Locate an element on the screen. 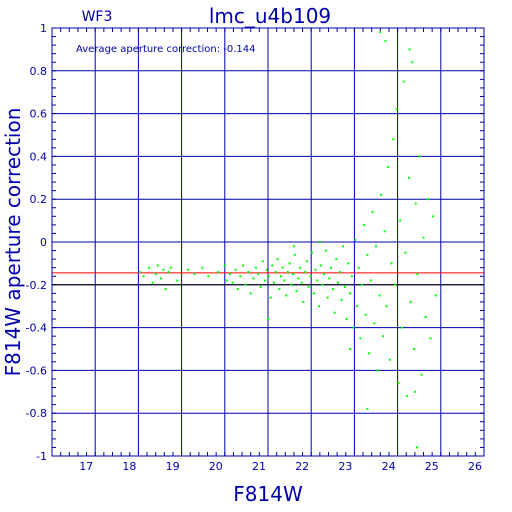 Image resolution: width=512 pixels, height=512 pixels. x-axis-label: F814W is located at coordinates (268, 494).